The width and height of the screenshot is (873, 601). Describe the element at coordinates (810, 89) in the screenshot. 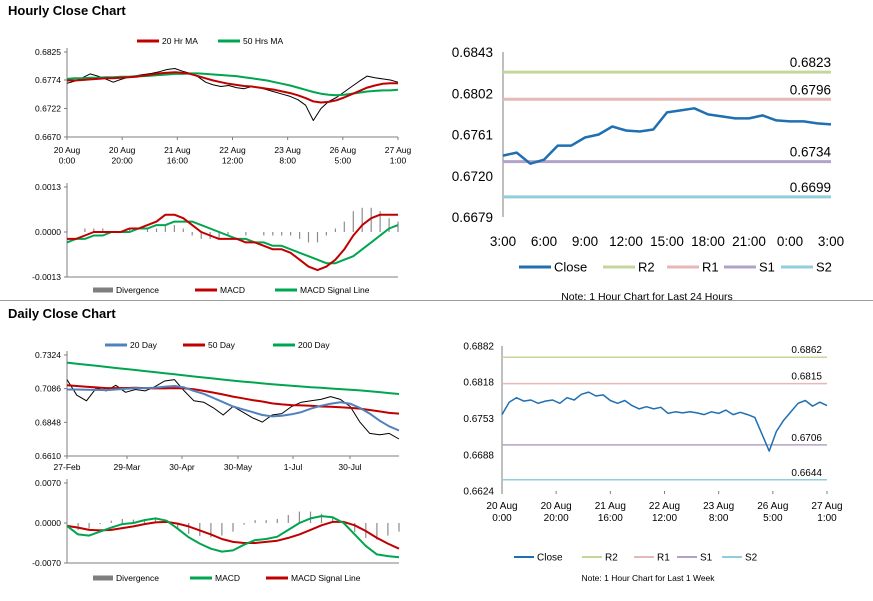

I see `level-label-r1: 0.6796` at that location.